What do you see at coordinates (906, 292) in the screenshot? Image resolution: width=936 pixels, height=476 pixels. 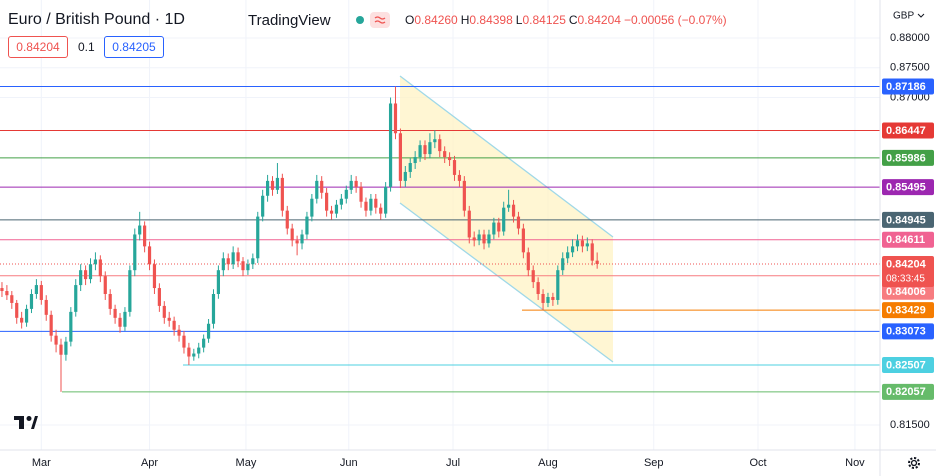 I see `level-label: 0.84006` at bounding box center [906, 292].